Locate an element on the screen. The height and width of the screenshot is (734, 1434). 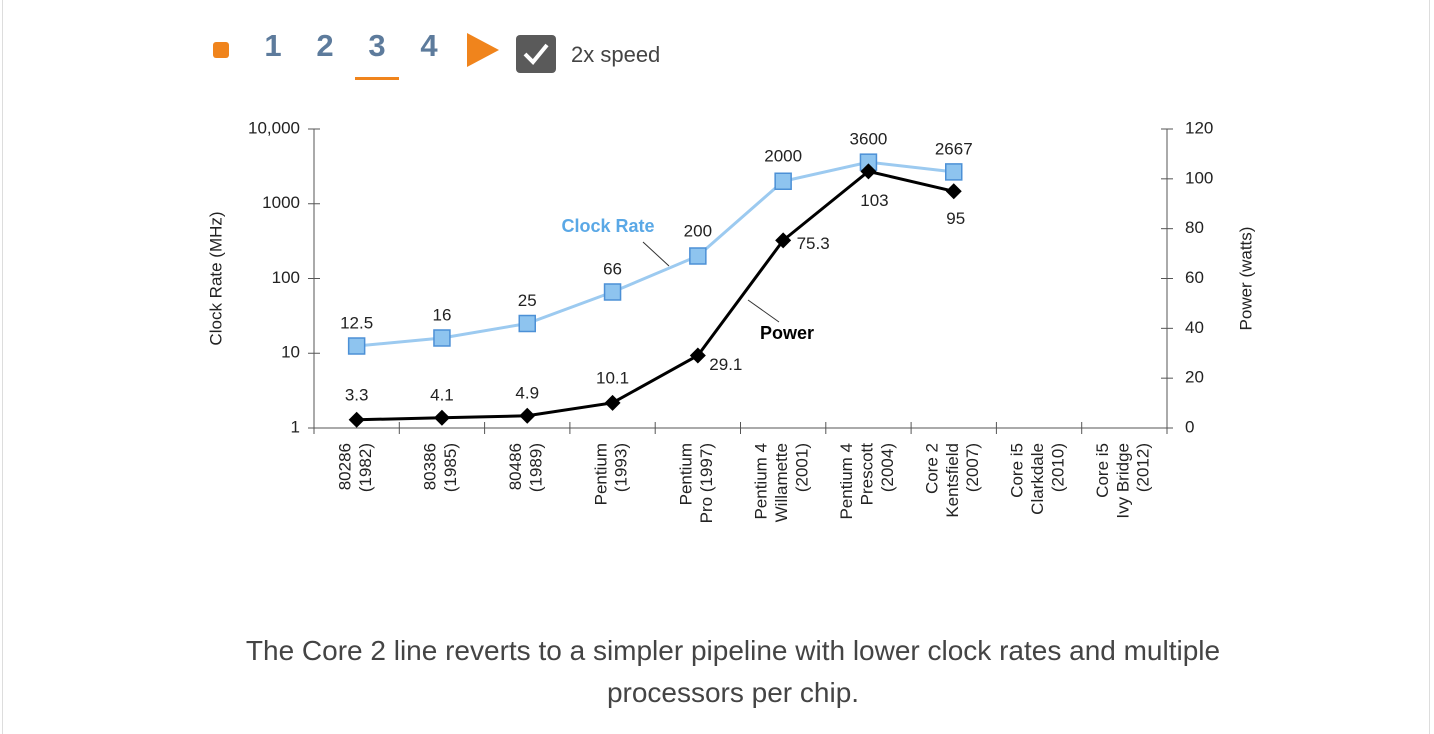
speed-label: 2x speed is located at coordinates (616, 54).